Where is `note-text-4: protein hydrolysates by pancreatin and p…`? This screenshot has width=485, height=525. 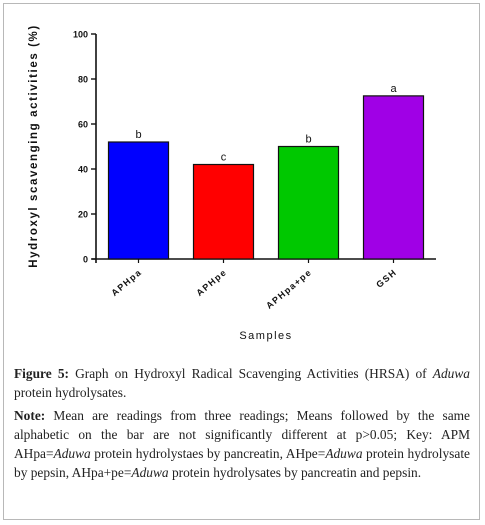 note-text-4: protein hydrolysates by pancreatin and p… is located at coordinates (295, 472).